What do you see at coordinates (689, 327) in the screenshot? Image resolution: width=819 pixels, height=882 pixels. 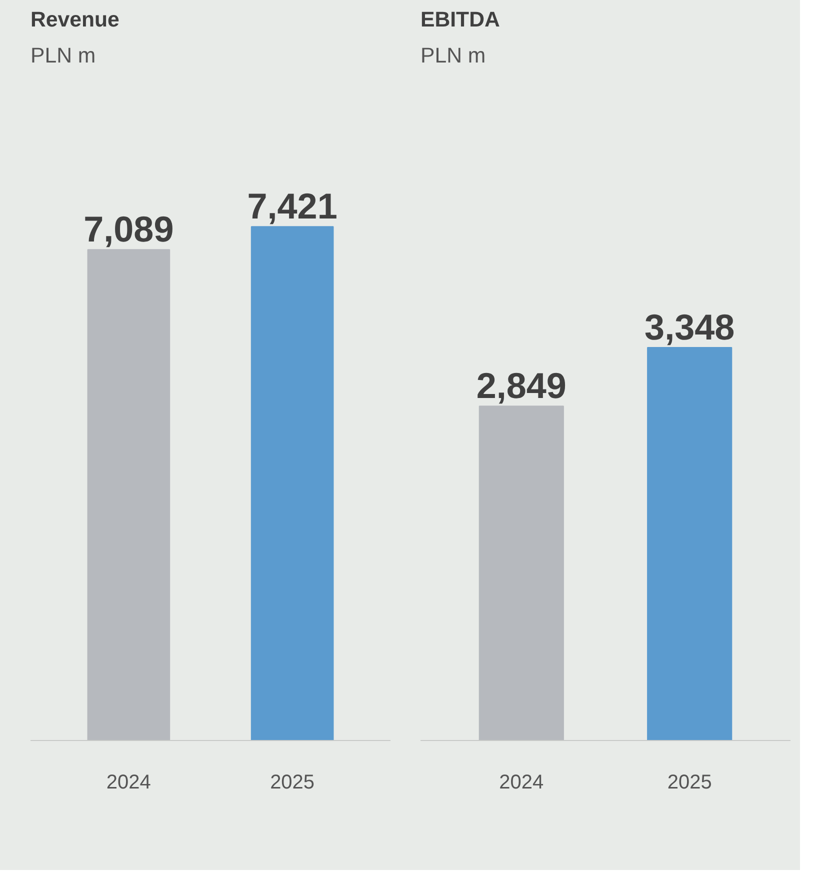 I see `data-label: 3,348` at bounding box center [689, 327].